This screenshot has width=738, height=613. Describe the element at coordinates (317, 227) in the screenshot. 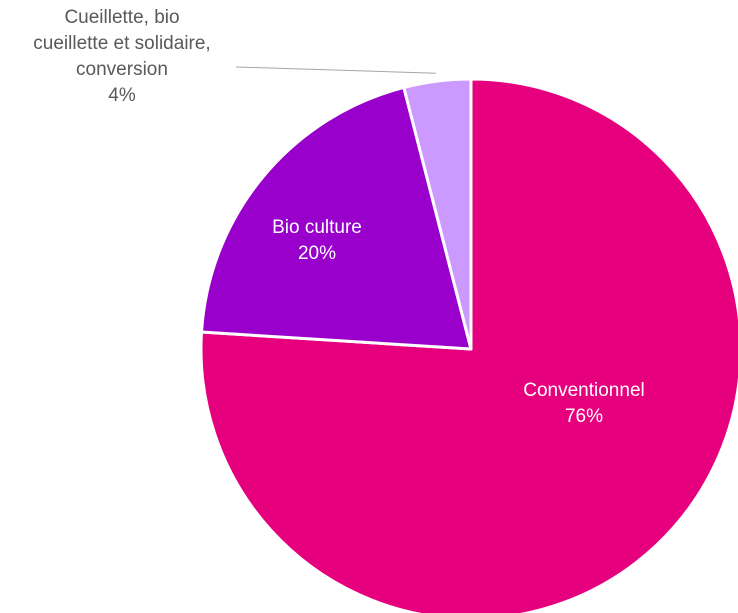

I see `data-label-category: Bio culture` at that location.